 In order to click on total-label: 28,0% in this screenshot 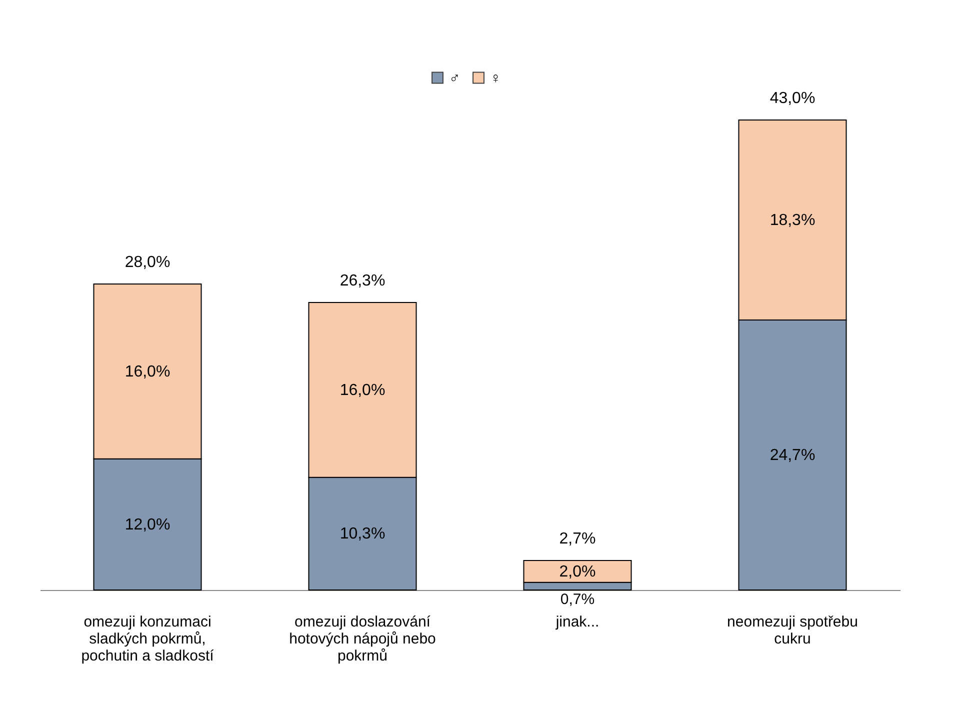, I will do `click(147, 262)`.